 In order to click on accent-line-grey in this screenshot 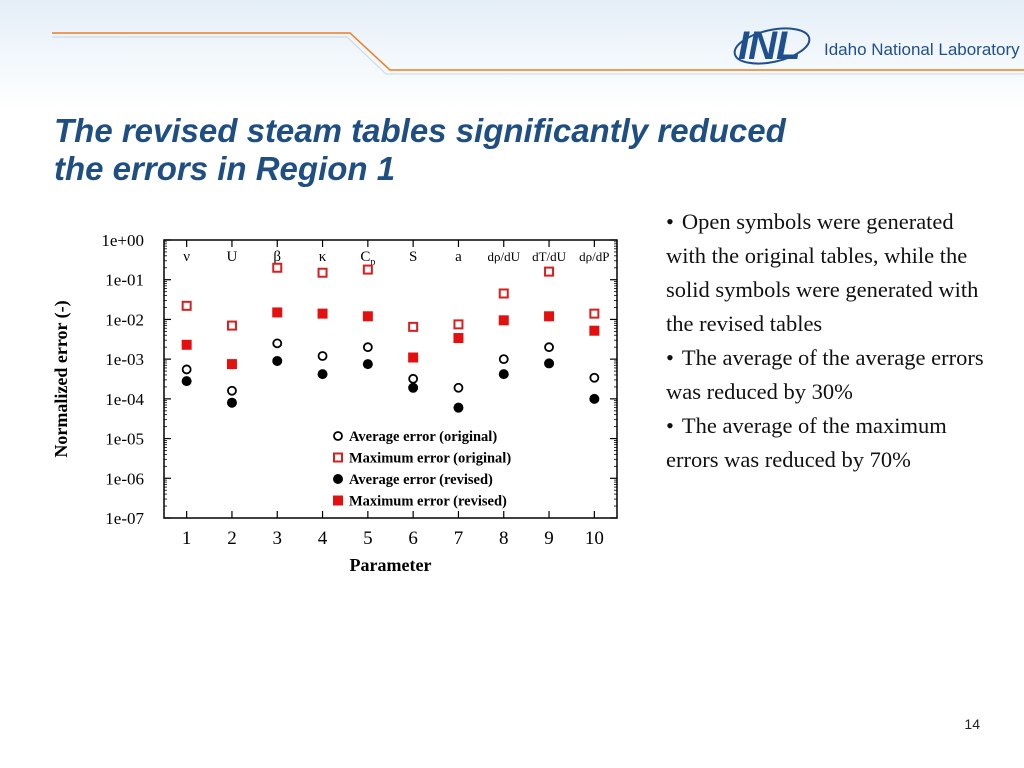, I will do `click(538, 55)`.